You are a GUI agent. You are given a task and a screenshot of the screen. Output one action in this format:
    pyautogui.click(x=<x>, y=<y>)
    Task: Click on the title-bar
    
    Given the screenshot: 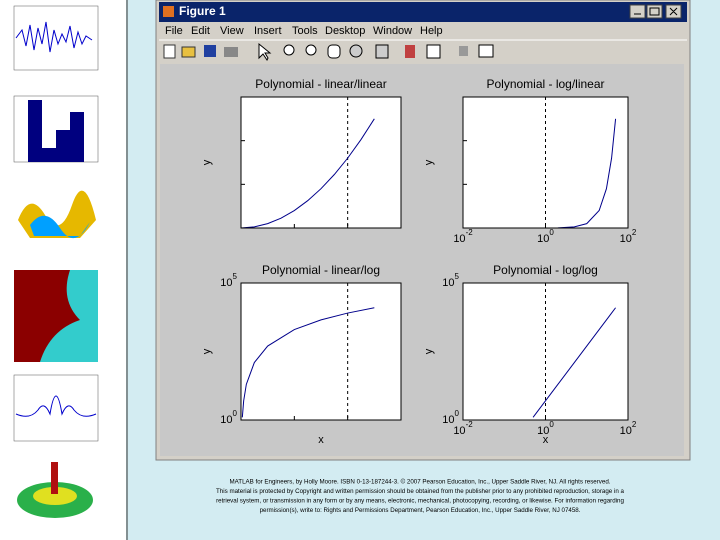 What is the action you would take?
    pyautogui.click(x=423, y=12)
    